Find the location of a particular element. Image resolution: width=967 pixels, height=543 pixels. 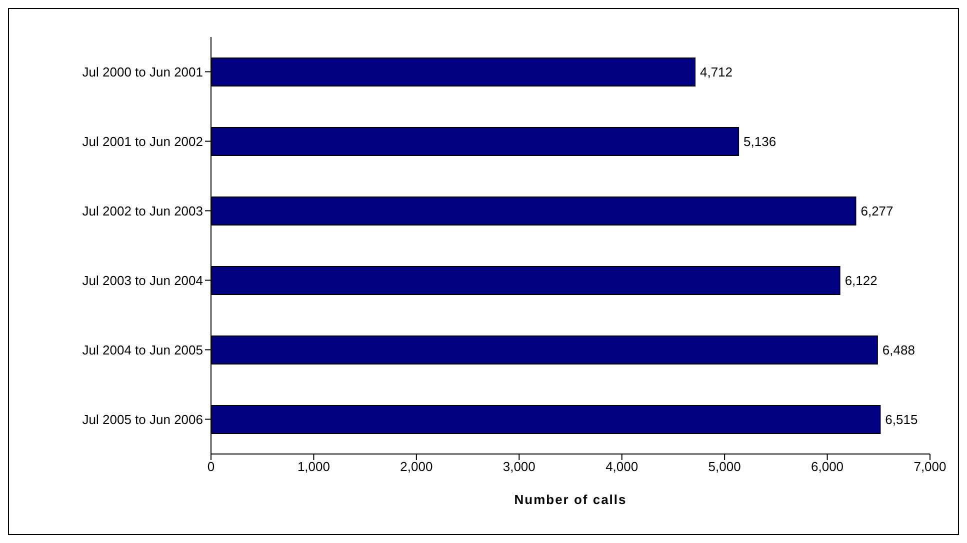

x-axis-title: Number of calls is located at coordinates (570, 499).